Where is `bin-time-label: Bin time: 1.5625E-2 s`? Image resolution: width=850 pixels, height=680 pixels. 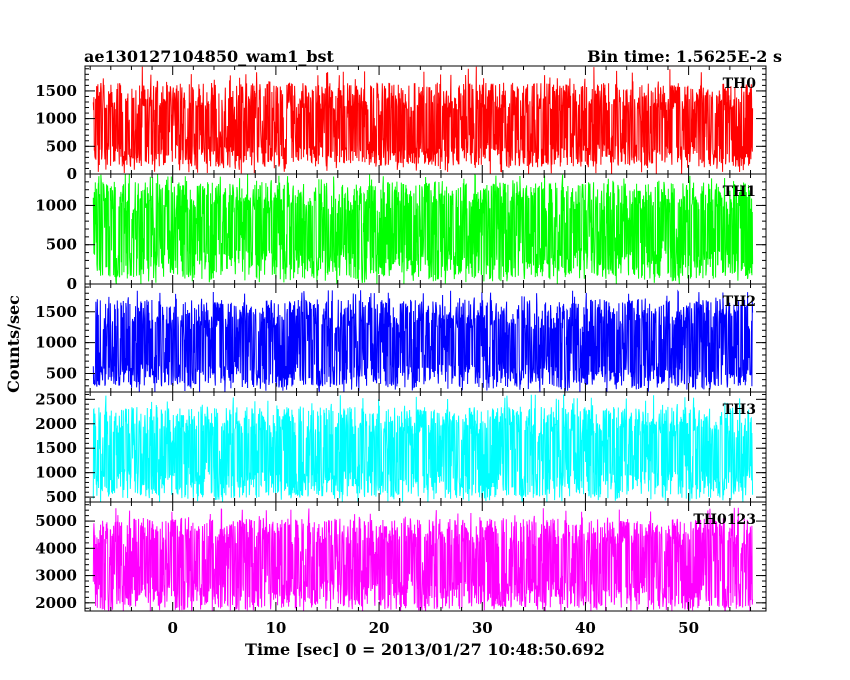 bin-time-label: Bin time: 1.5625E-2 s is located at coordinates (684, 56).